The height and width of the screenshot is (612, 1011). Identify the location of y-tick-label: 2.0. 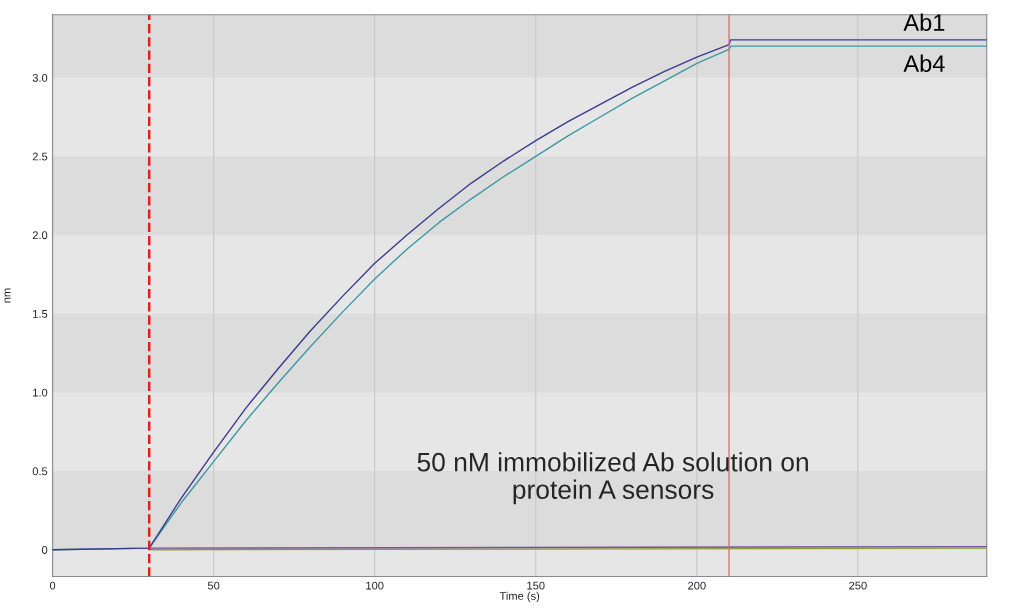
(40, 235).